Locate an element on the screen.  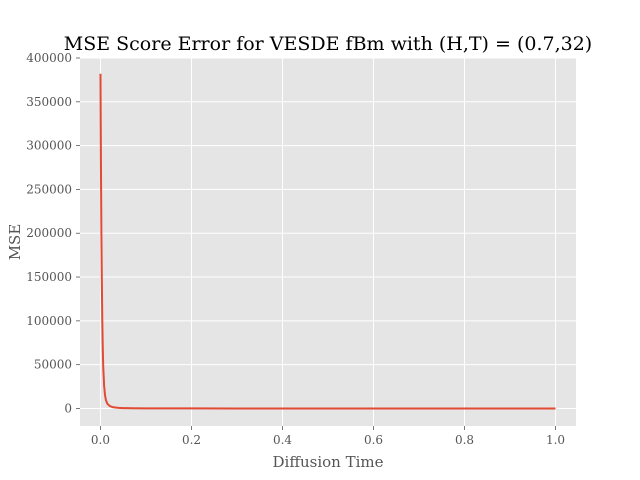
y-tick-label: 300000 is located at coordinates (49, 146).